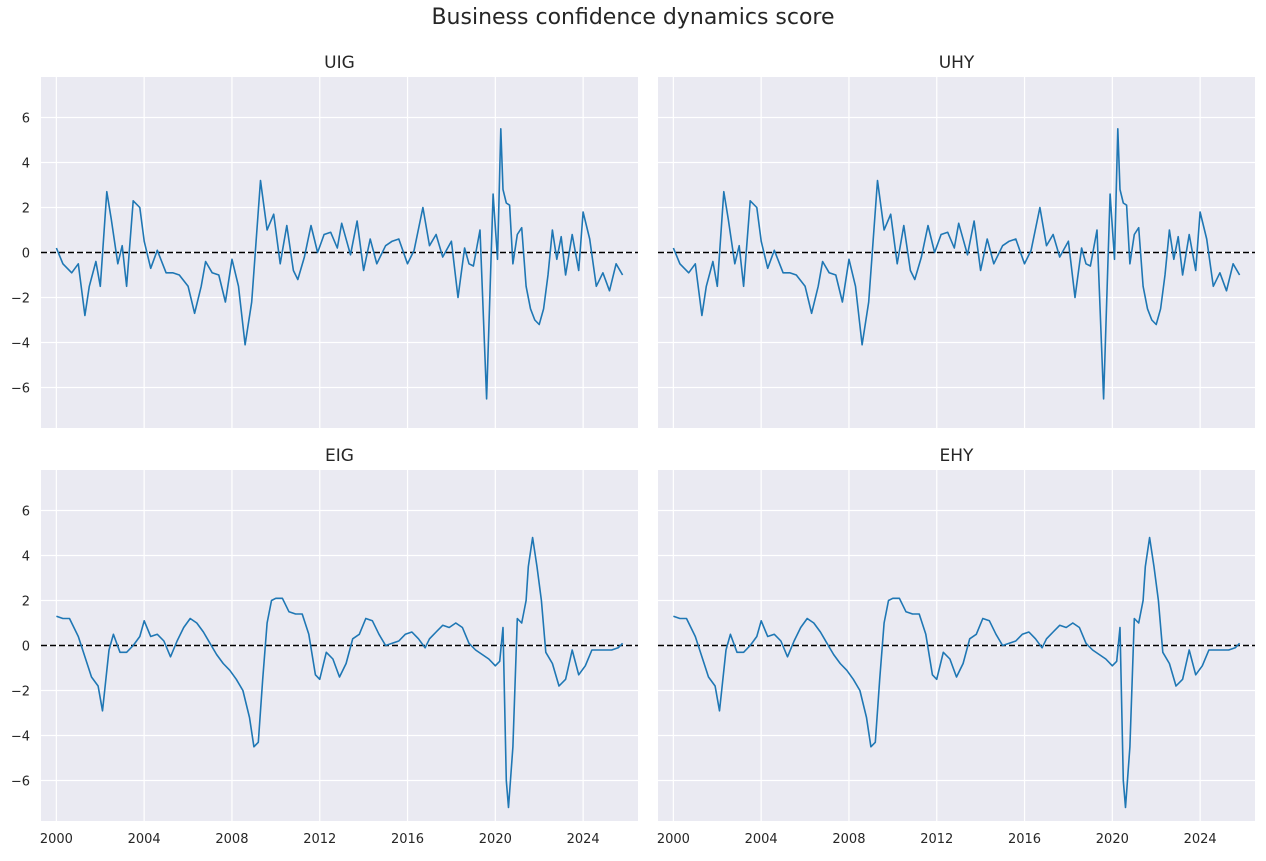 This screenshot has width=1266, height=861. Describe the element at coordinates (956, 264) in the screenshot. I see `series-line-uhy` at that location.